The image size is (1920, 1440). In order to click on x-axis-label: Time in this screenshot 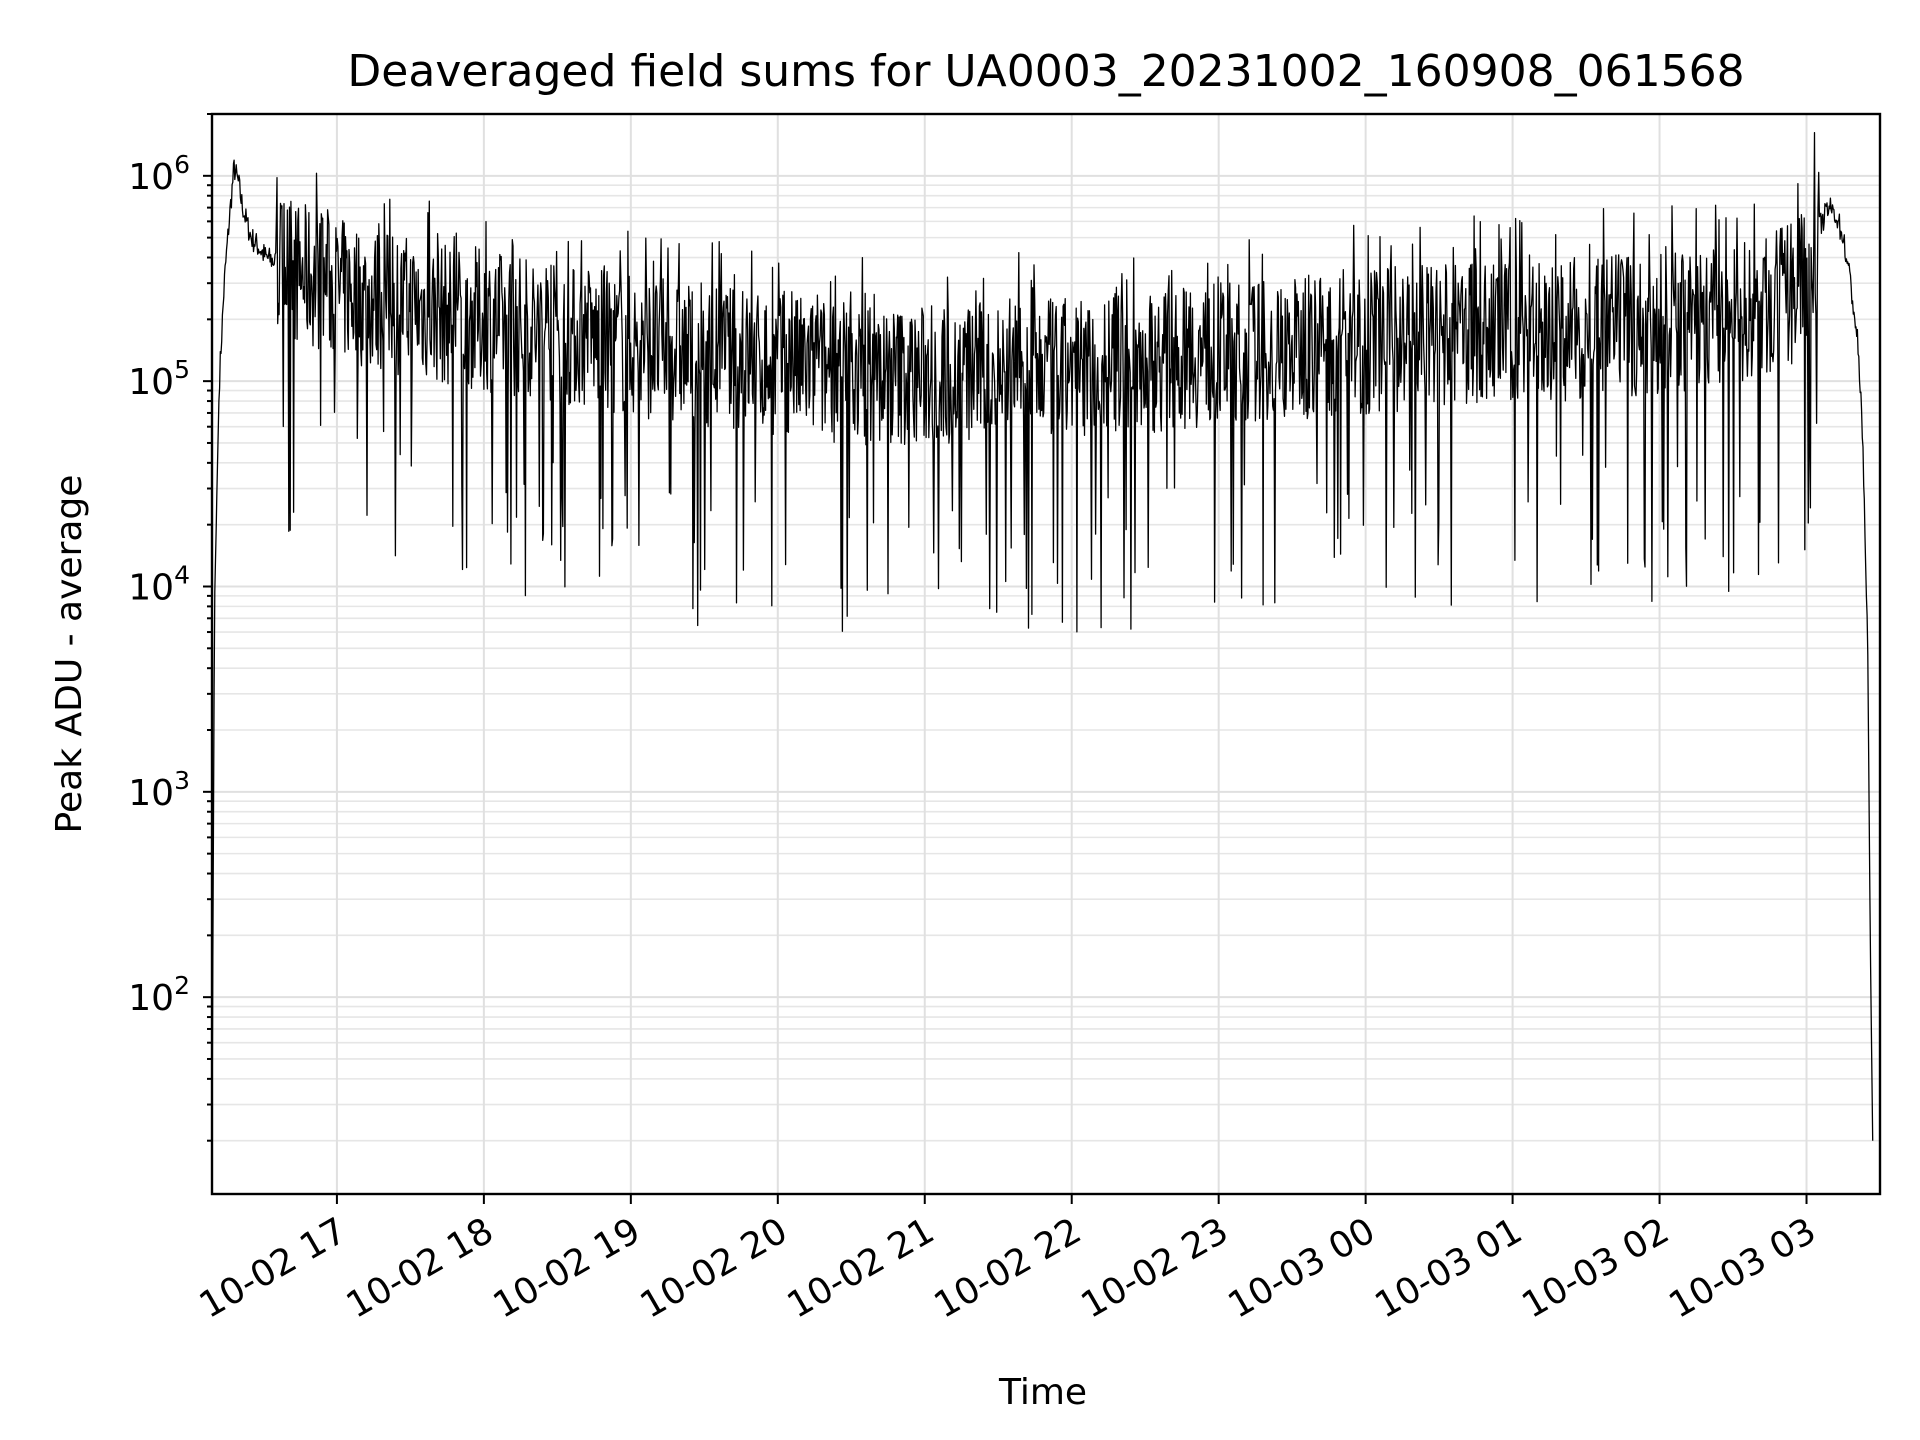, I will do `click(1042, 1392)`.